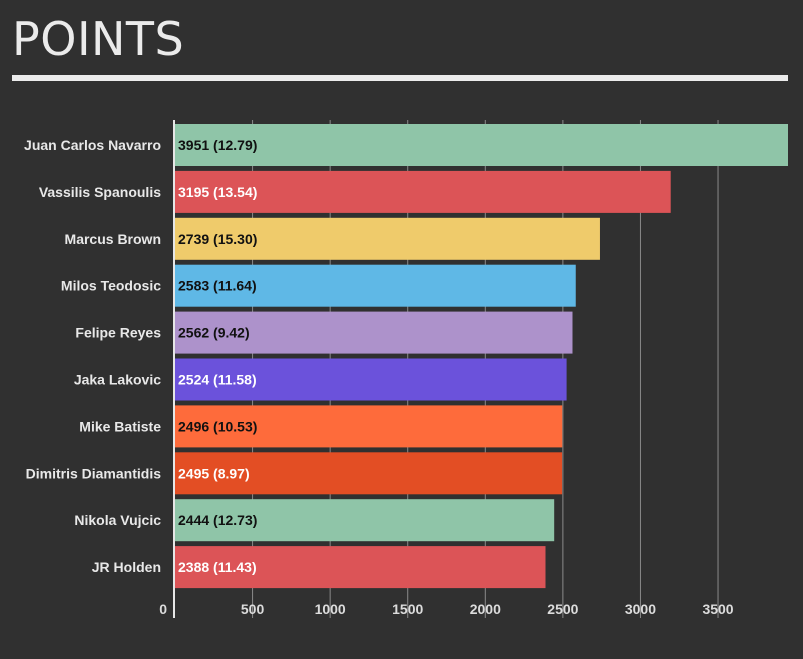 The height and width of the screenshot is (659, 803). I want to click on x-tick-label: 1500, so click(407, 609).